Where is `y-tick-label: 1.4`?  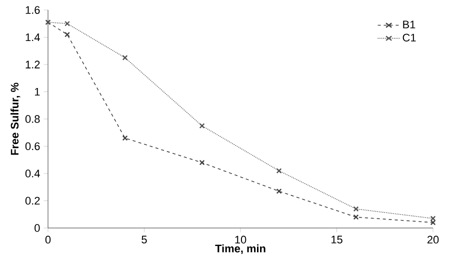 y-tick-label: 1.4 is located at coordinates (33, 37).